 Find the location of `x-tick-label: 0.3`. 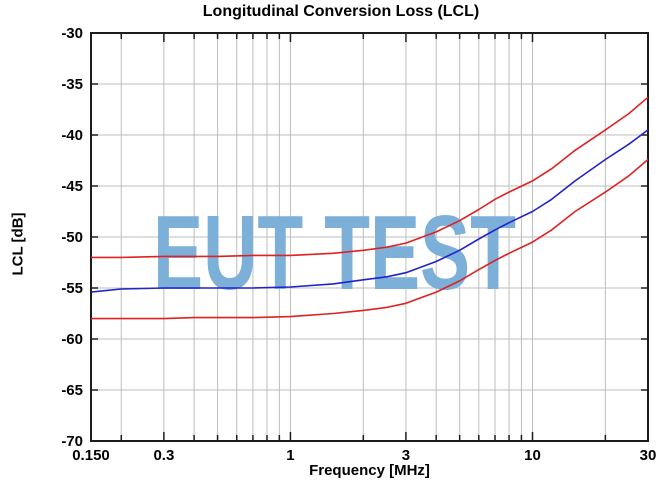

x-tick-label: 0.3 is located at coordinates (163, 455).